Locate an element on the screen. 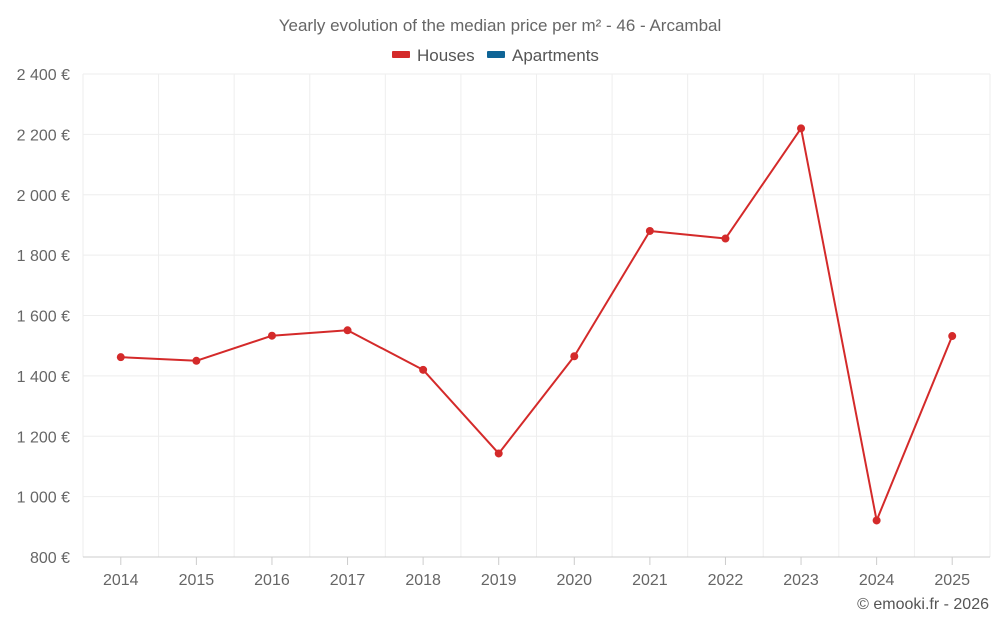 This screenshot has height=625, width=1000. x-tick-label: 2024 is located at coordinates (877, 580).